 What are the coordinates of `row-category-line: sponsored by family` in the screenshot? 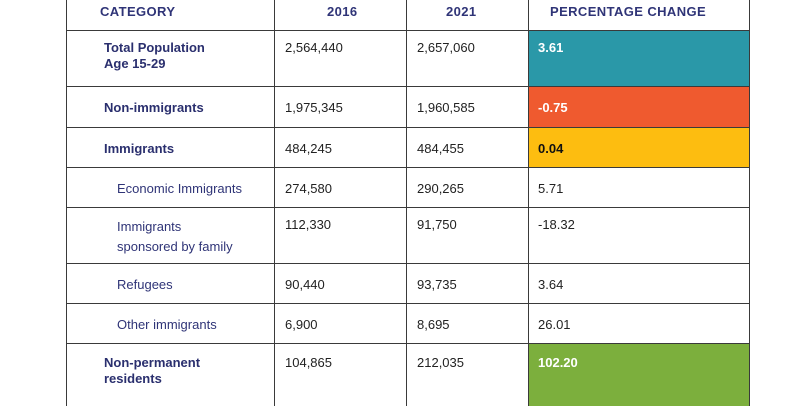 It's located at (175, 246).